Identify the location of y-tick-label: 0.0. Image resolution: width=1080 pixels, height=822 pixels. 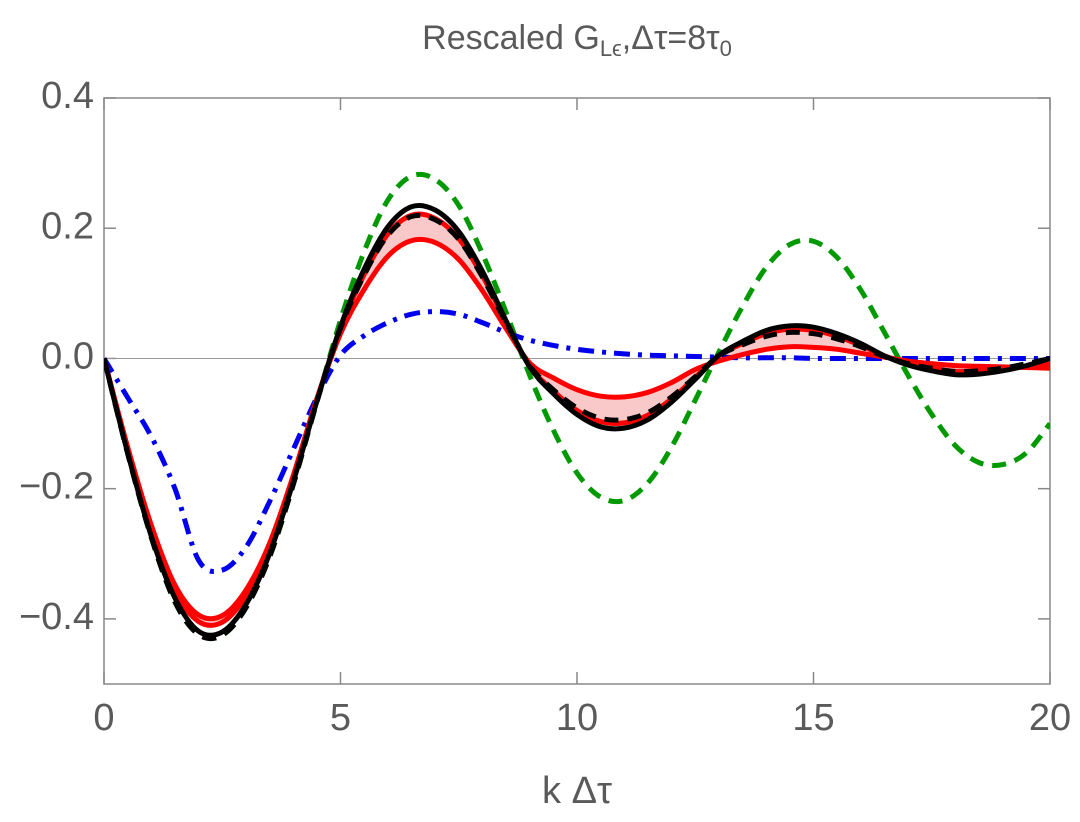
(67, 356).